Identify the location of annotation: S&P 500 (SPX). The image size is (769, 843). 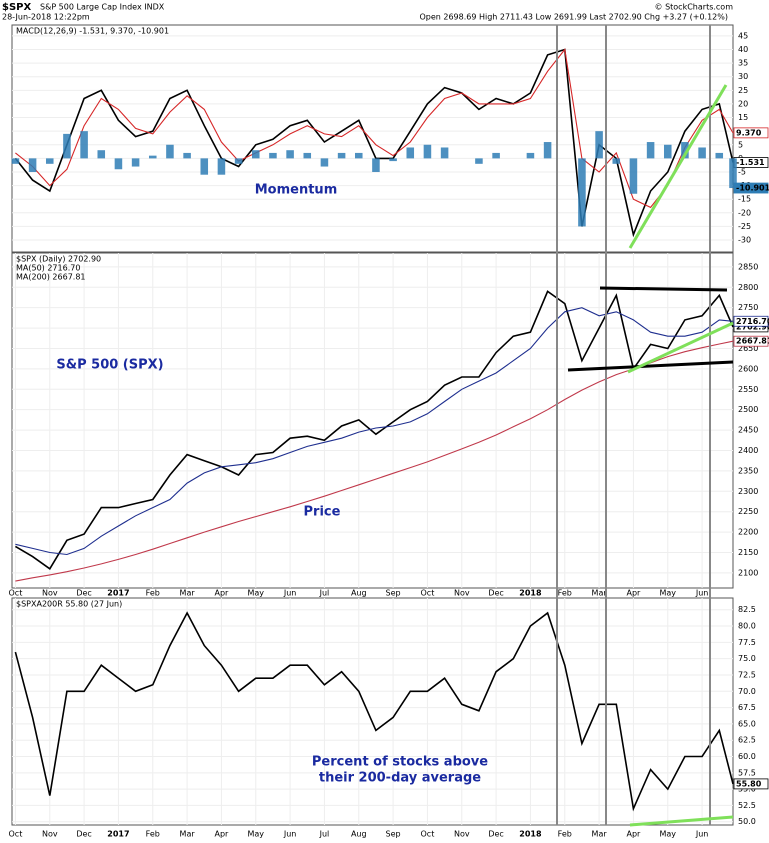
(109, 365).